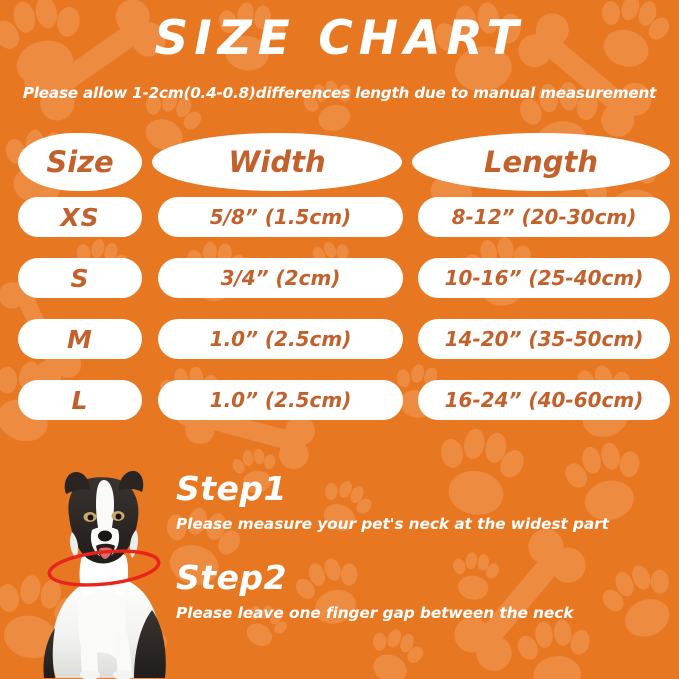 The height and width of the screenshot is (679, 679). What do you see at coordinates (80, 162) in the screenshot?
I see `column-header-size: Size` at bounding box center [80, 162].